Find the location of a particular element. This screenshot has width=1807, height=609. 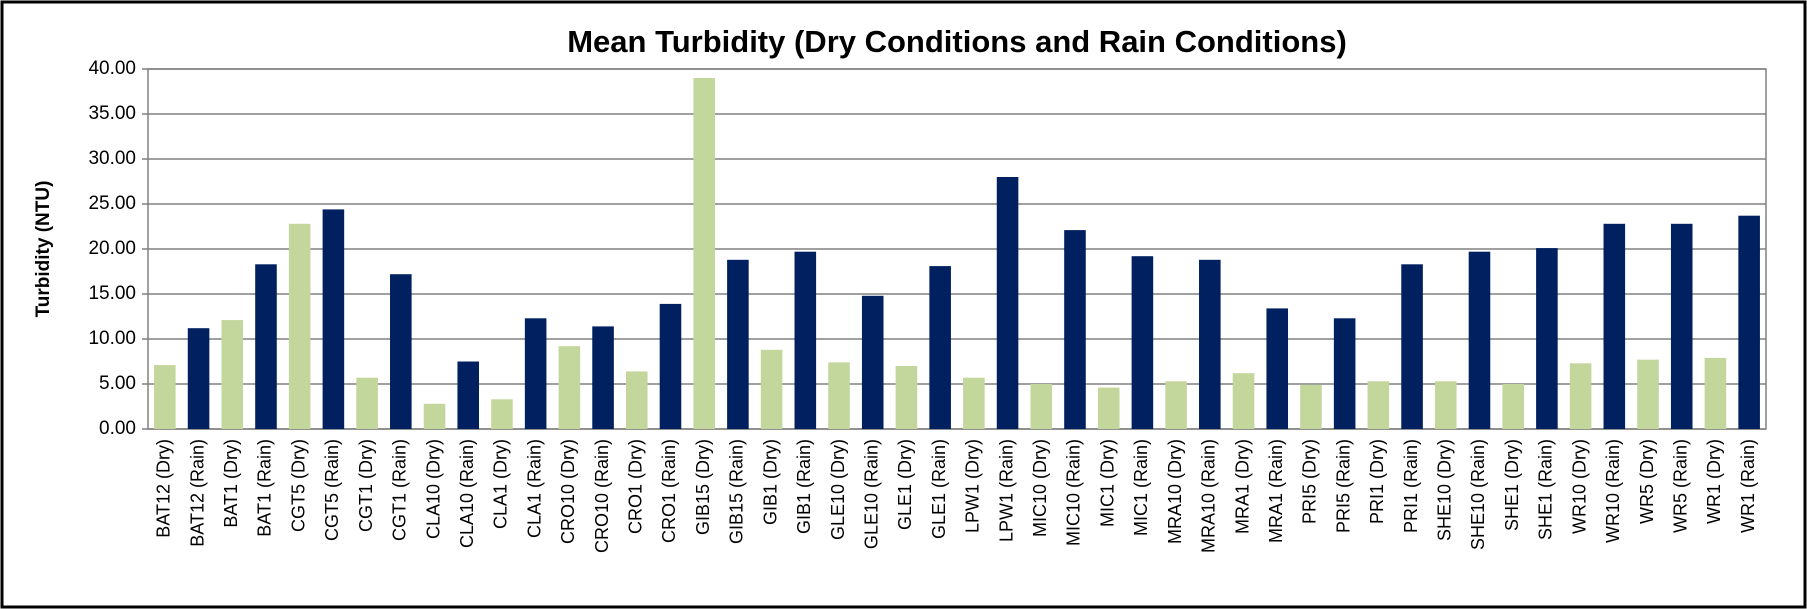

x-tick-label: BAT1 (Dry) is located at coordinates (231, 483).